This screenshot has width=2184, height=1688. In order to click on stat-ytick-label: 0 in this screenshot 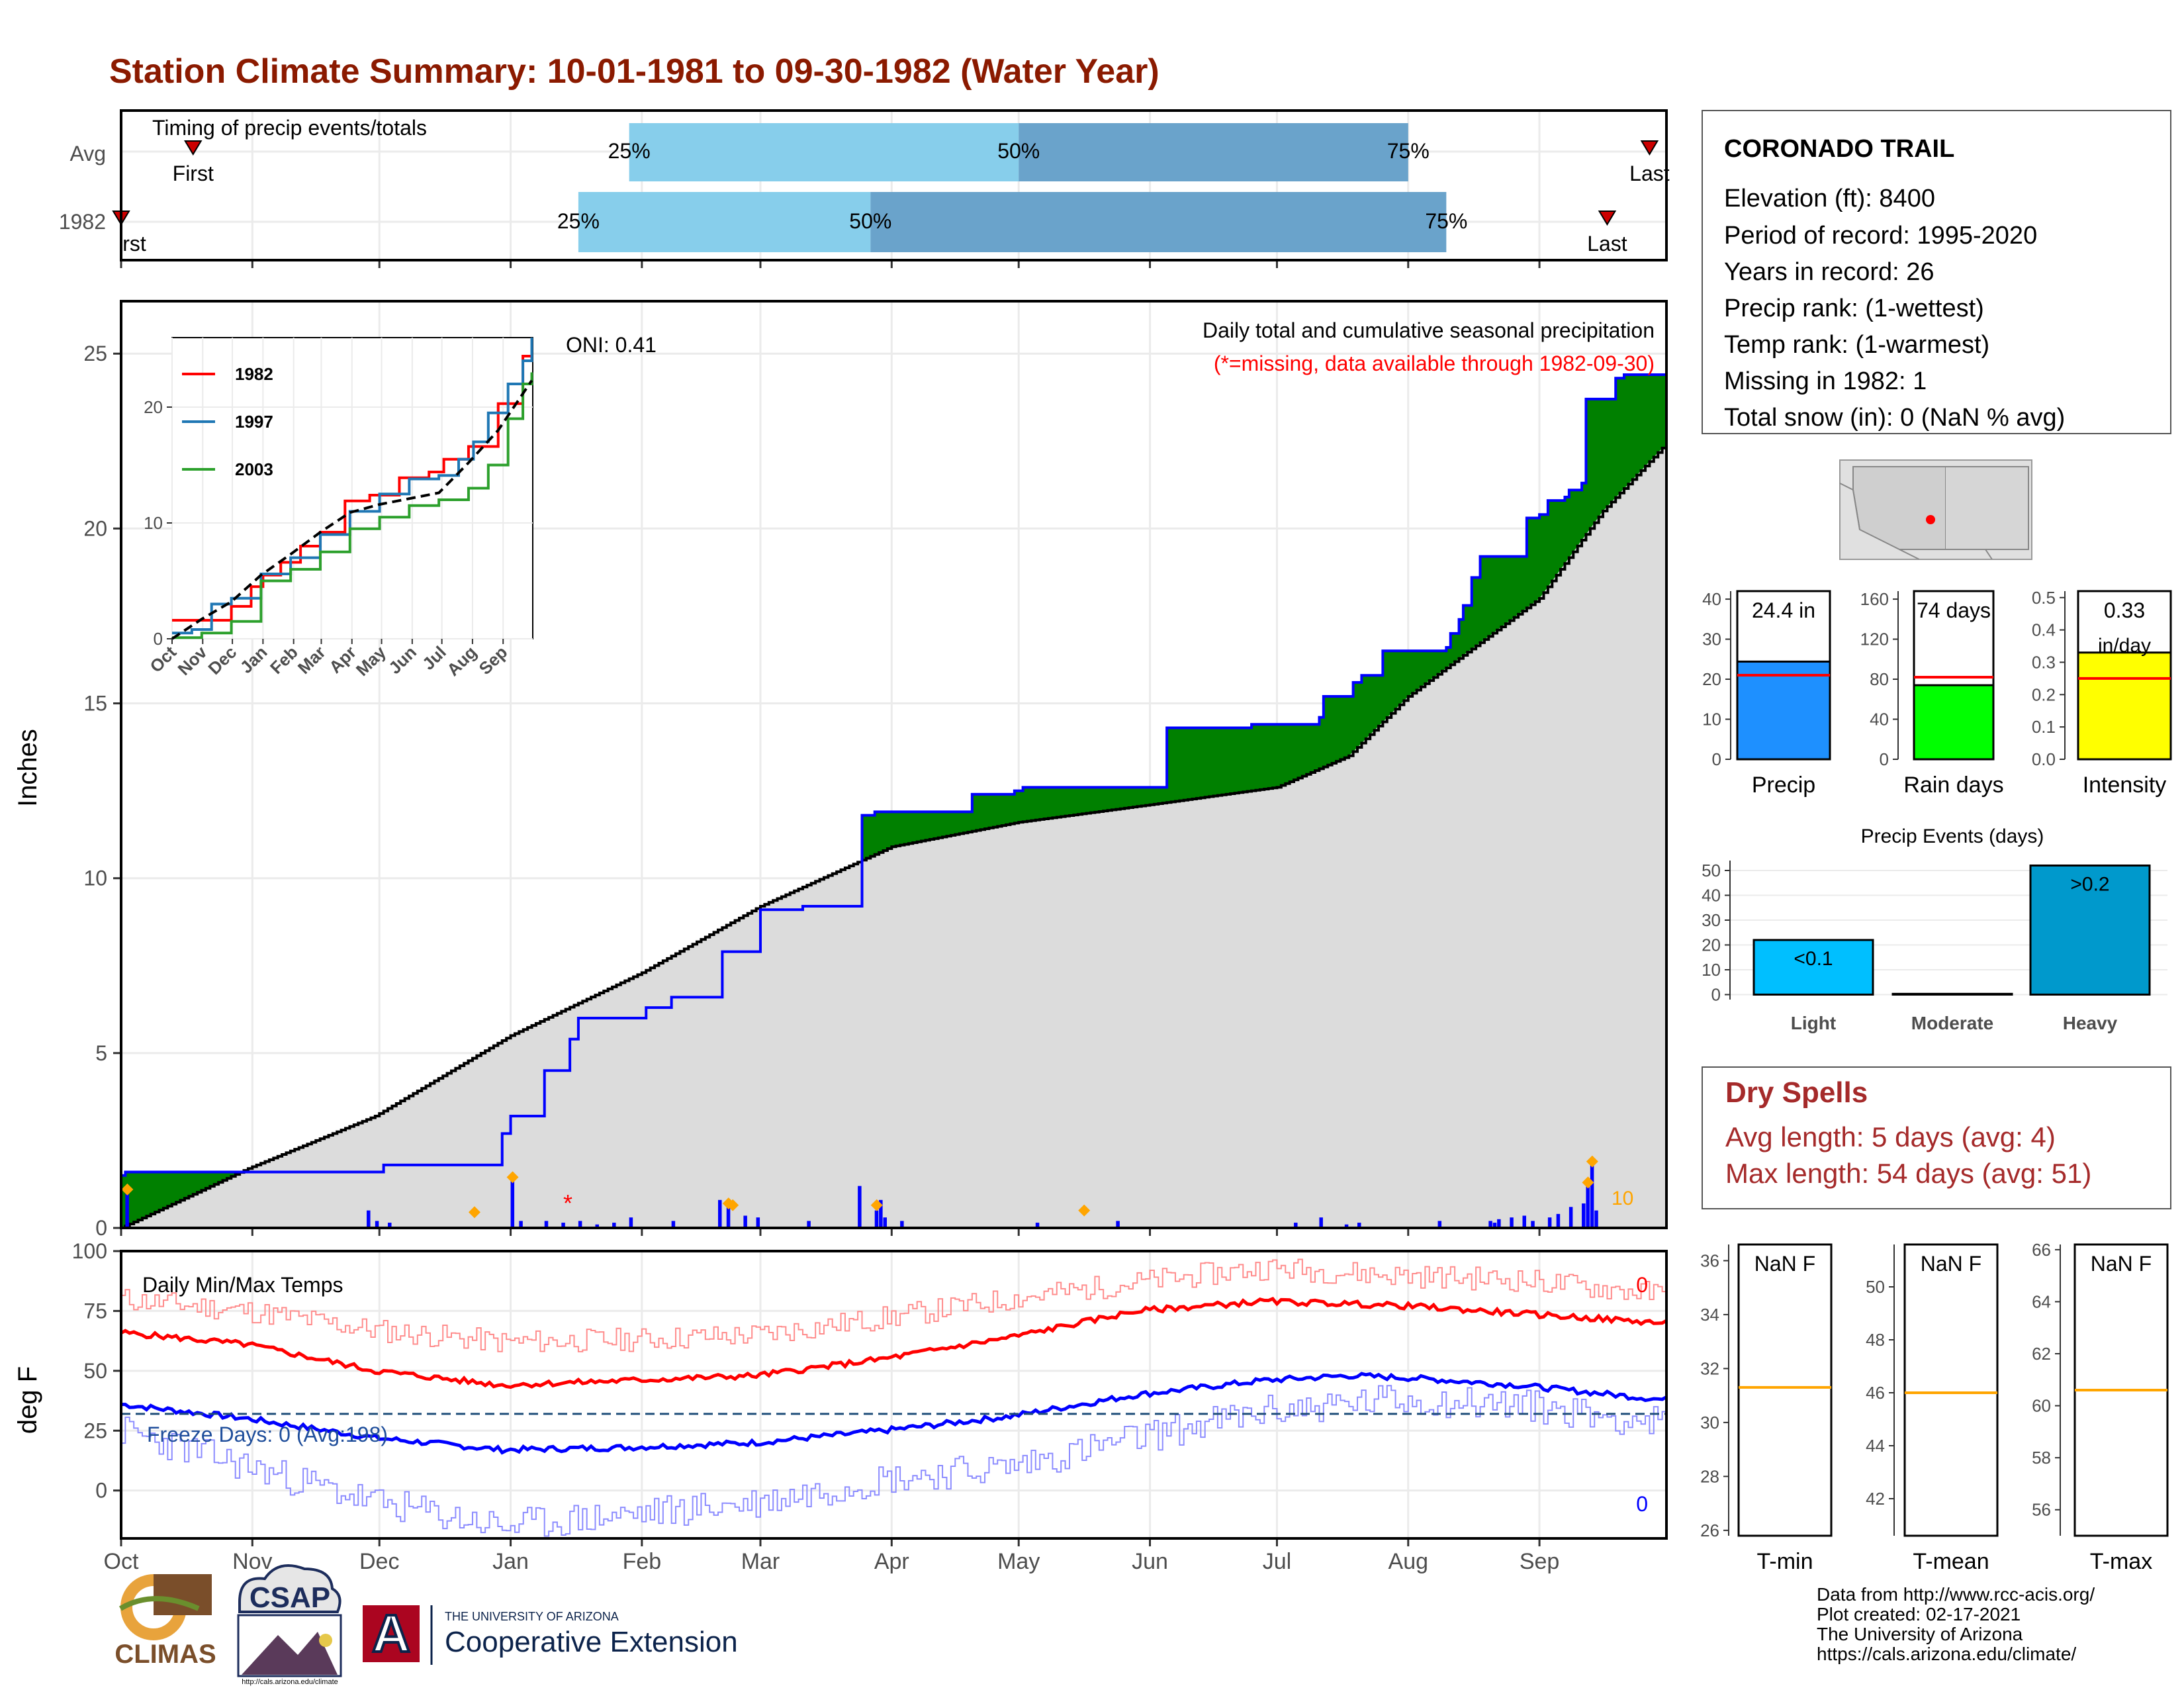, I will do `click(1716, 759)`.